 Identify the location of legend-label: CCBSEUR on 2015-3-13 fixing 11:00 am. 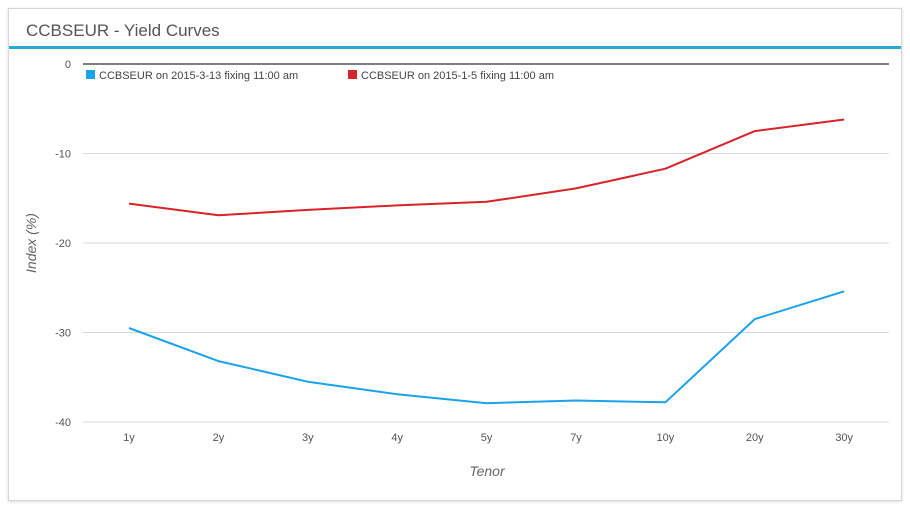
(198, 76).